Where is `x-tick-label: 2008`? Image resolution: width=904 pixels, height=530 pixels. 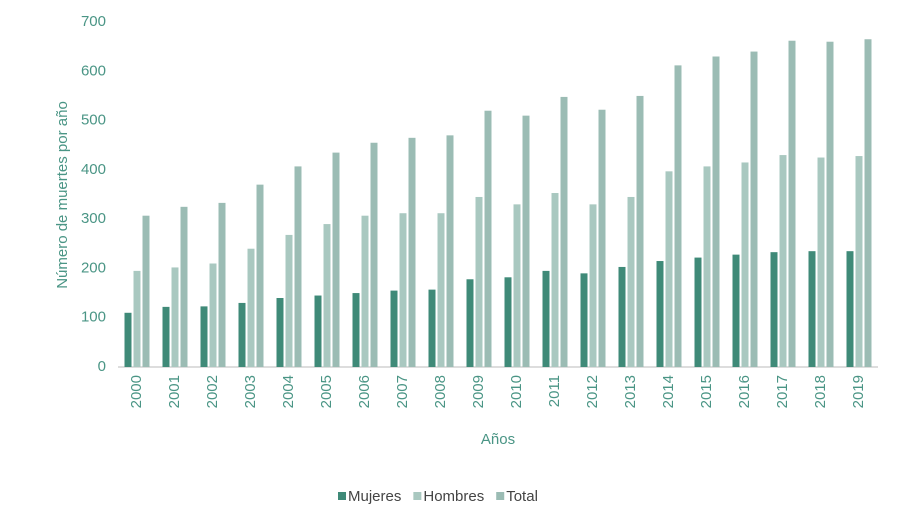 x-tick-label: 2008 is located at coordinates (440, 391).